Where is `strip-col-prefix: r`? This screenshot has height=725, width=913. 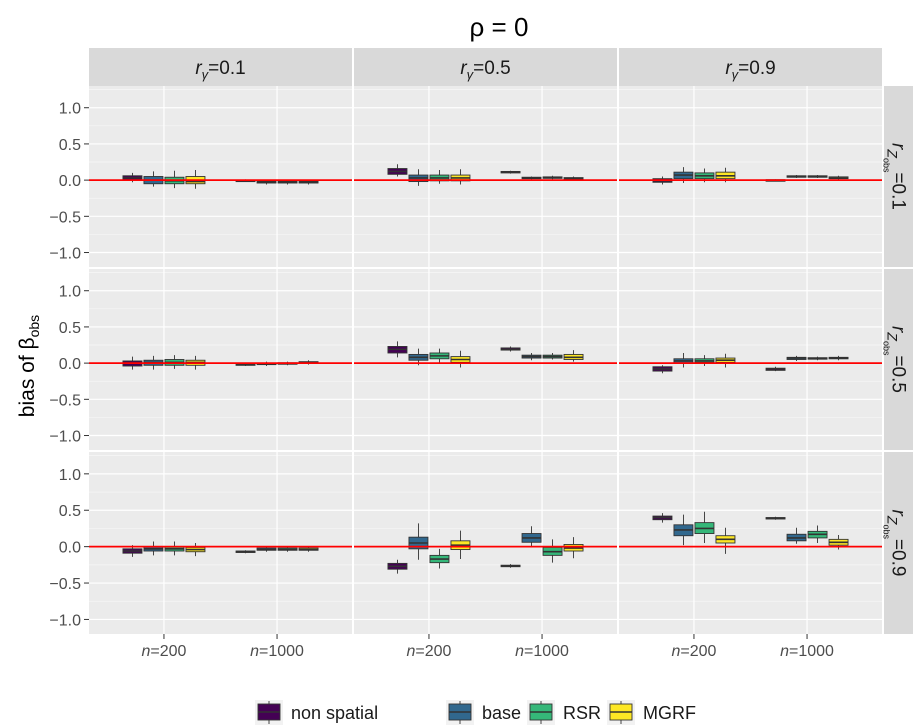 strip-col-prefix: r is located at coordinates (198, 68).